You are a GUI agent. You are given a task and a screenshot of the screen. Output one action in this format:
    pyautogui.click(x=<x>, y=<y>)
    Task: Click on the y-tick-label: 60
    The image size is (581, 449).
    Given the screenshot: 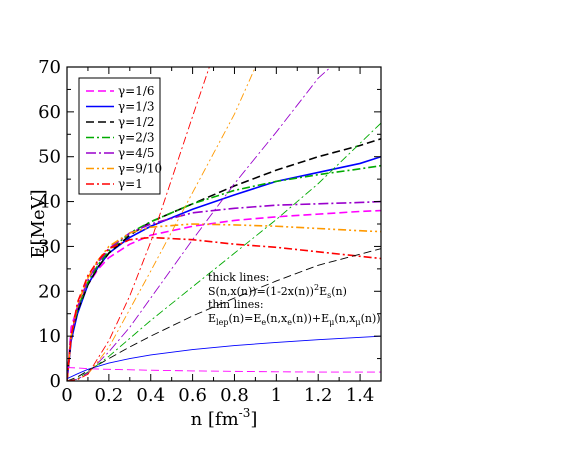 What is the action you would take?
    pyautogui.click(x=49, y=112)
    